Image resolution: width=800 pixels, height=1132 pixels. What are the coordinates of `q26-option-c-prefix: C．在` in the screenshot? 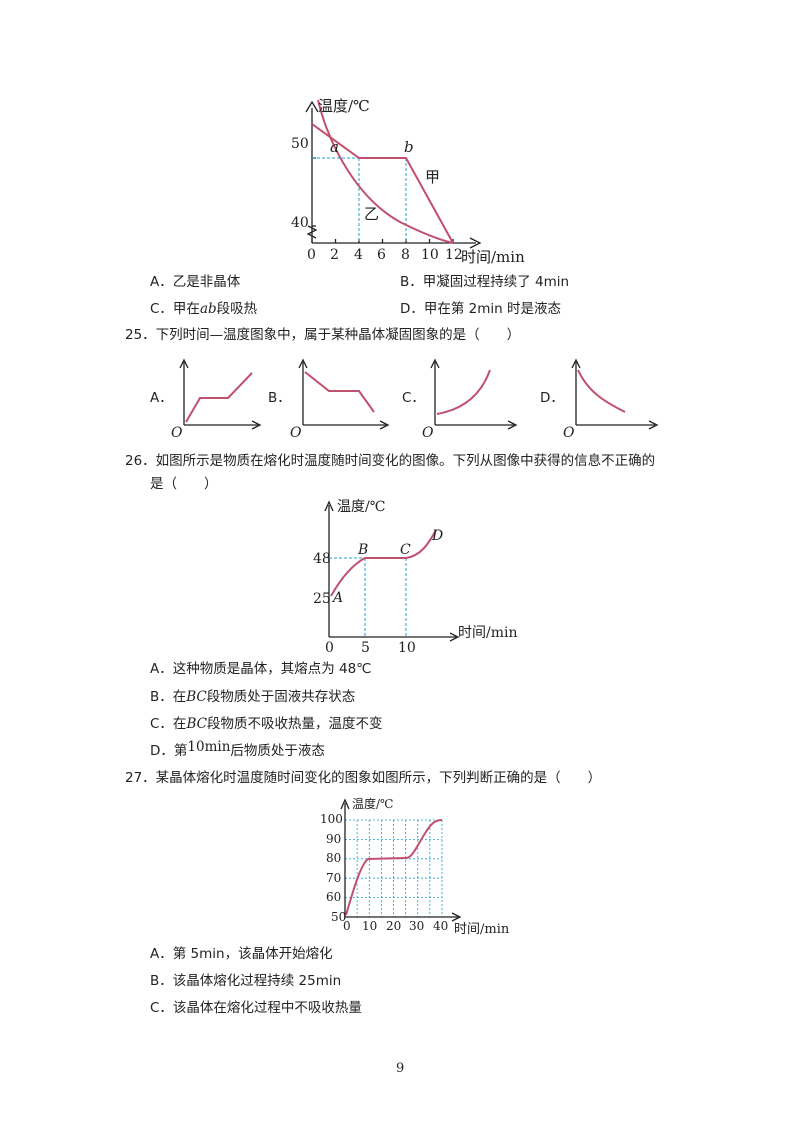 It's located at (168, 724).